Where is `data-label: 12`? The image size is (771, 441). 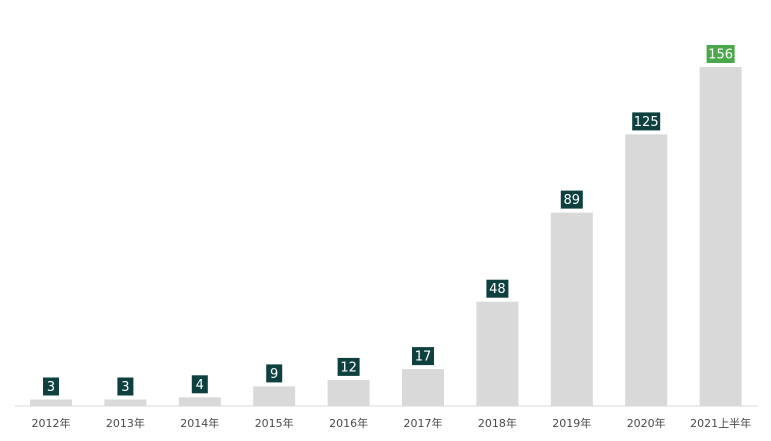
data-label: 12 is located at coordinates (348, 367).